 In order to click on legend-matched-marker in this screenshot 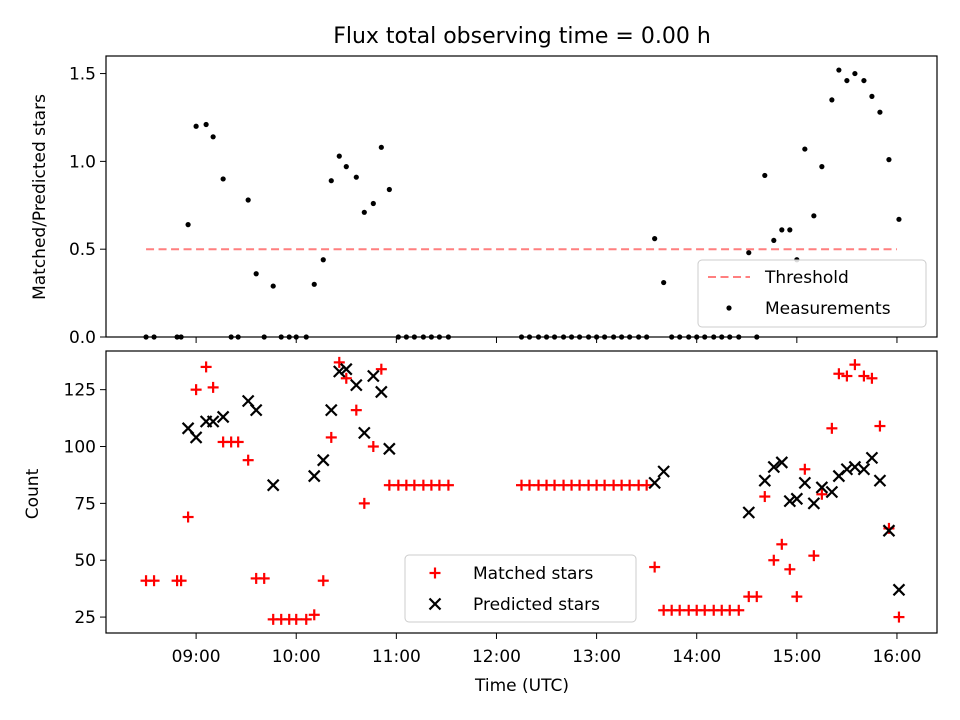, I will do `click(435, 573)`.